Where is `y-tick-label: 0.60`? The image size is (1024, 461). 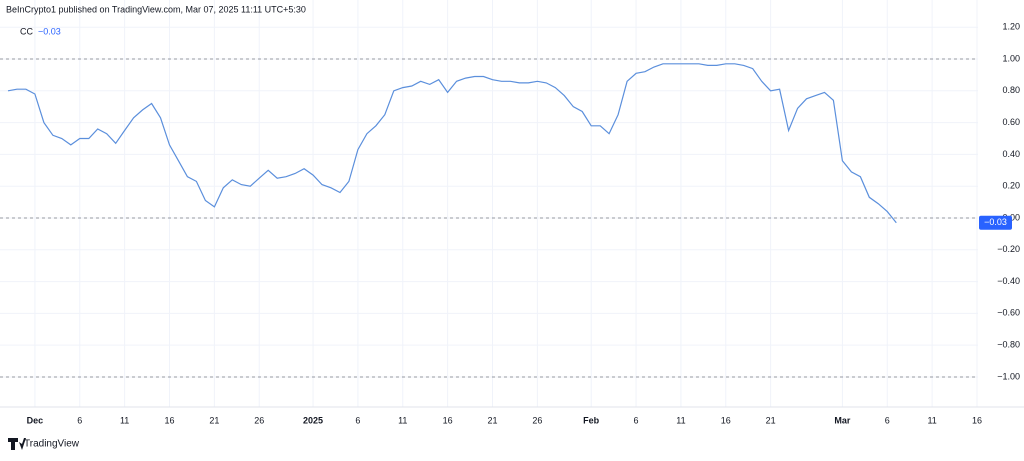 y-tick-label: 0.60 is located at coordinates (1011, 122).